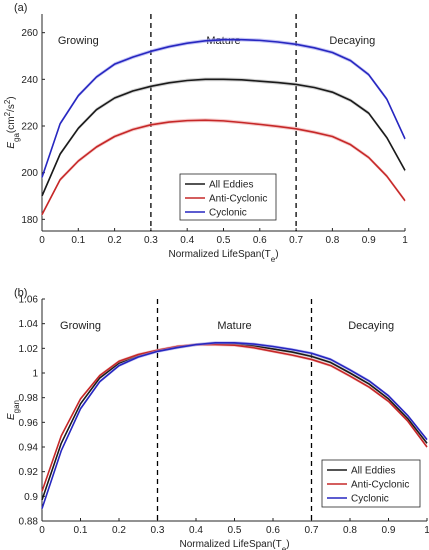  What do you see at coordinates (20, 8) in the screenshot?
I see `panel-label: (a)` at bounding box center [20, 8].